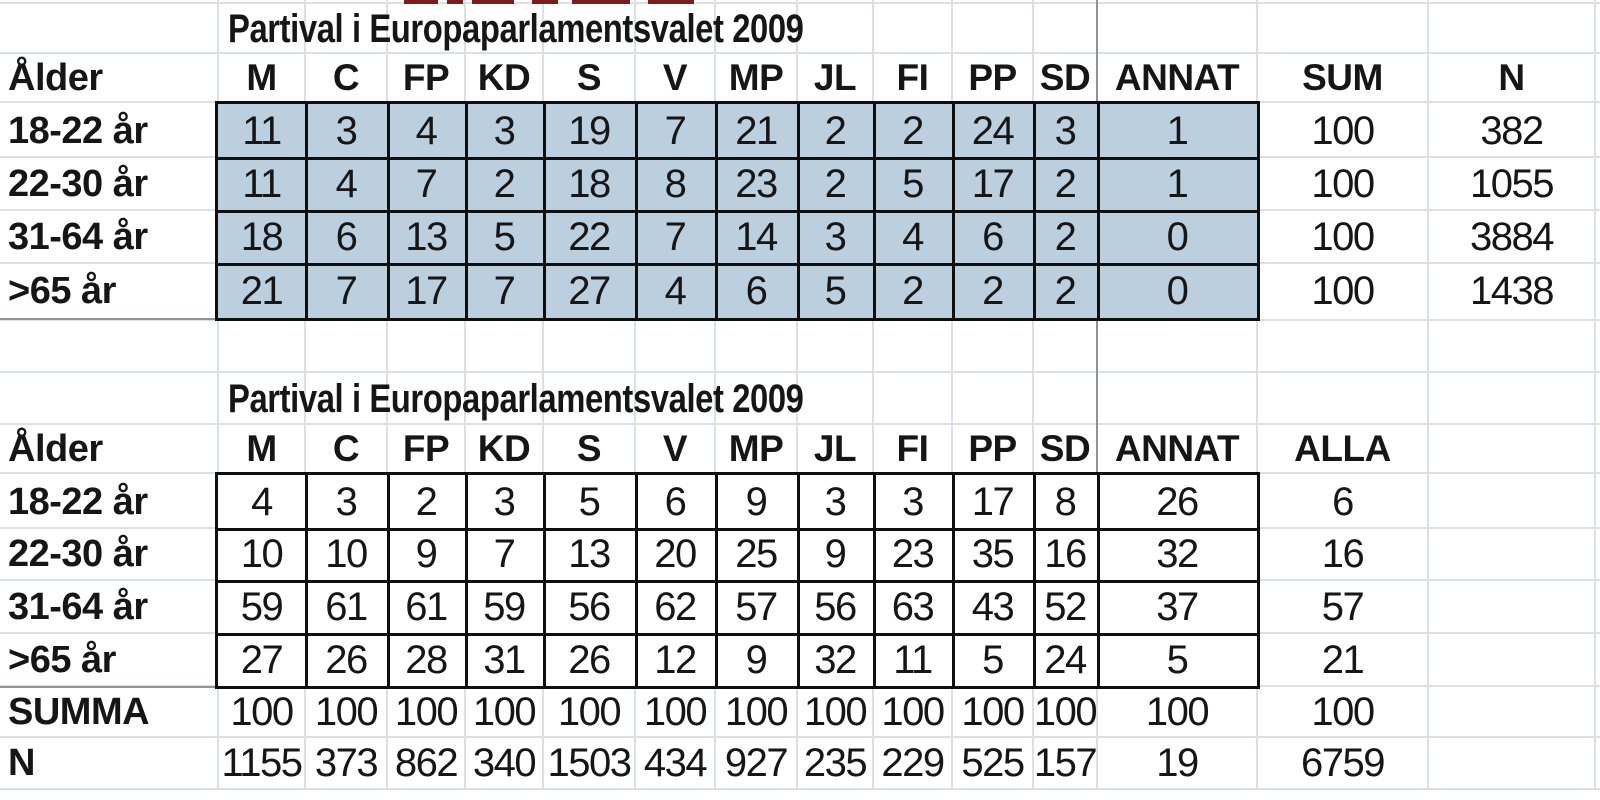  Describe the element at coordinates (516, 29) in the screenshot. I see `table1-title-cell: Partival i Europaparlamentsvalet 2009` at that location.